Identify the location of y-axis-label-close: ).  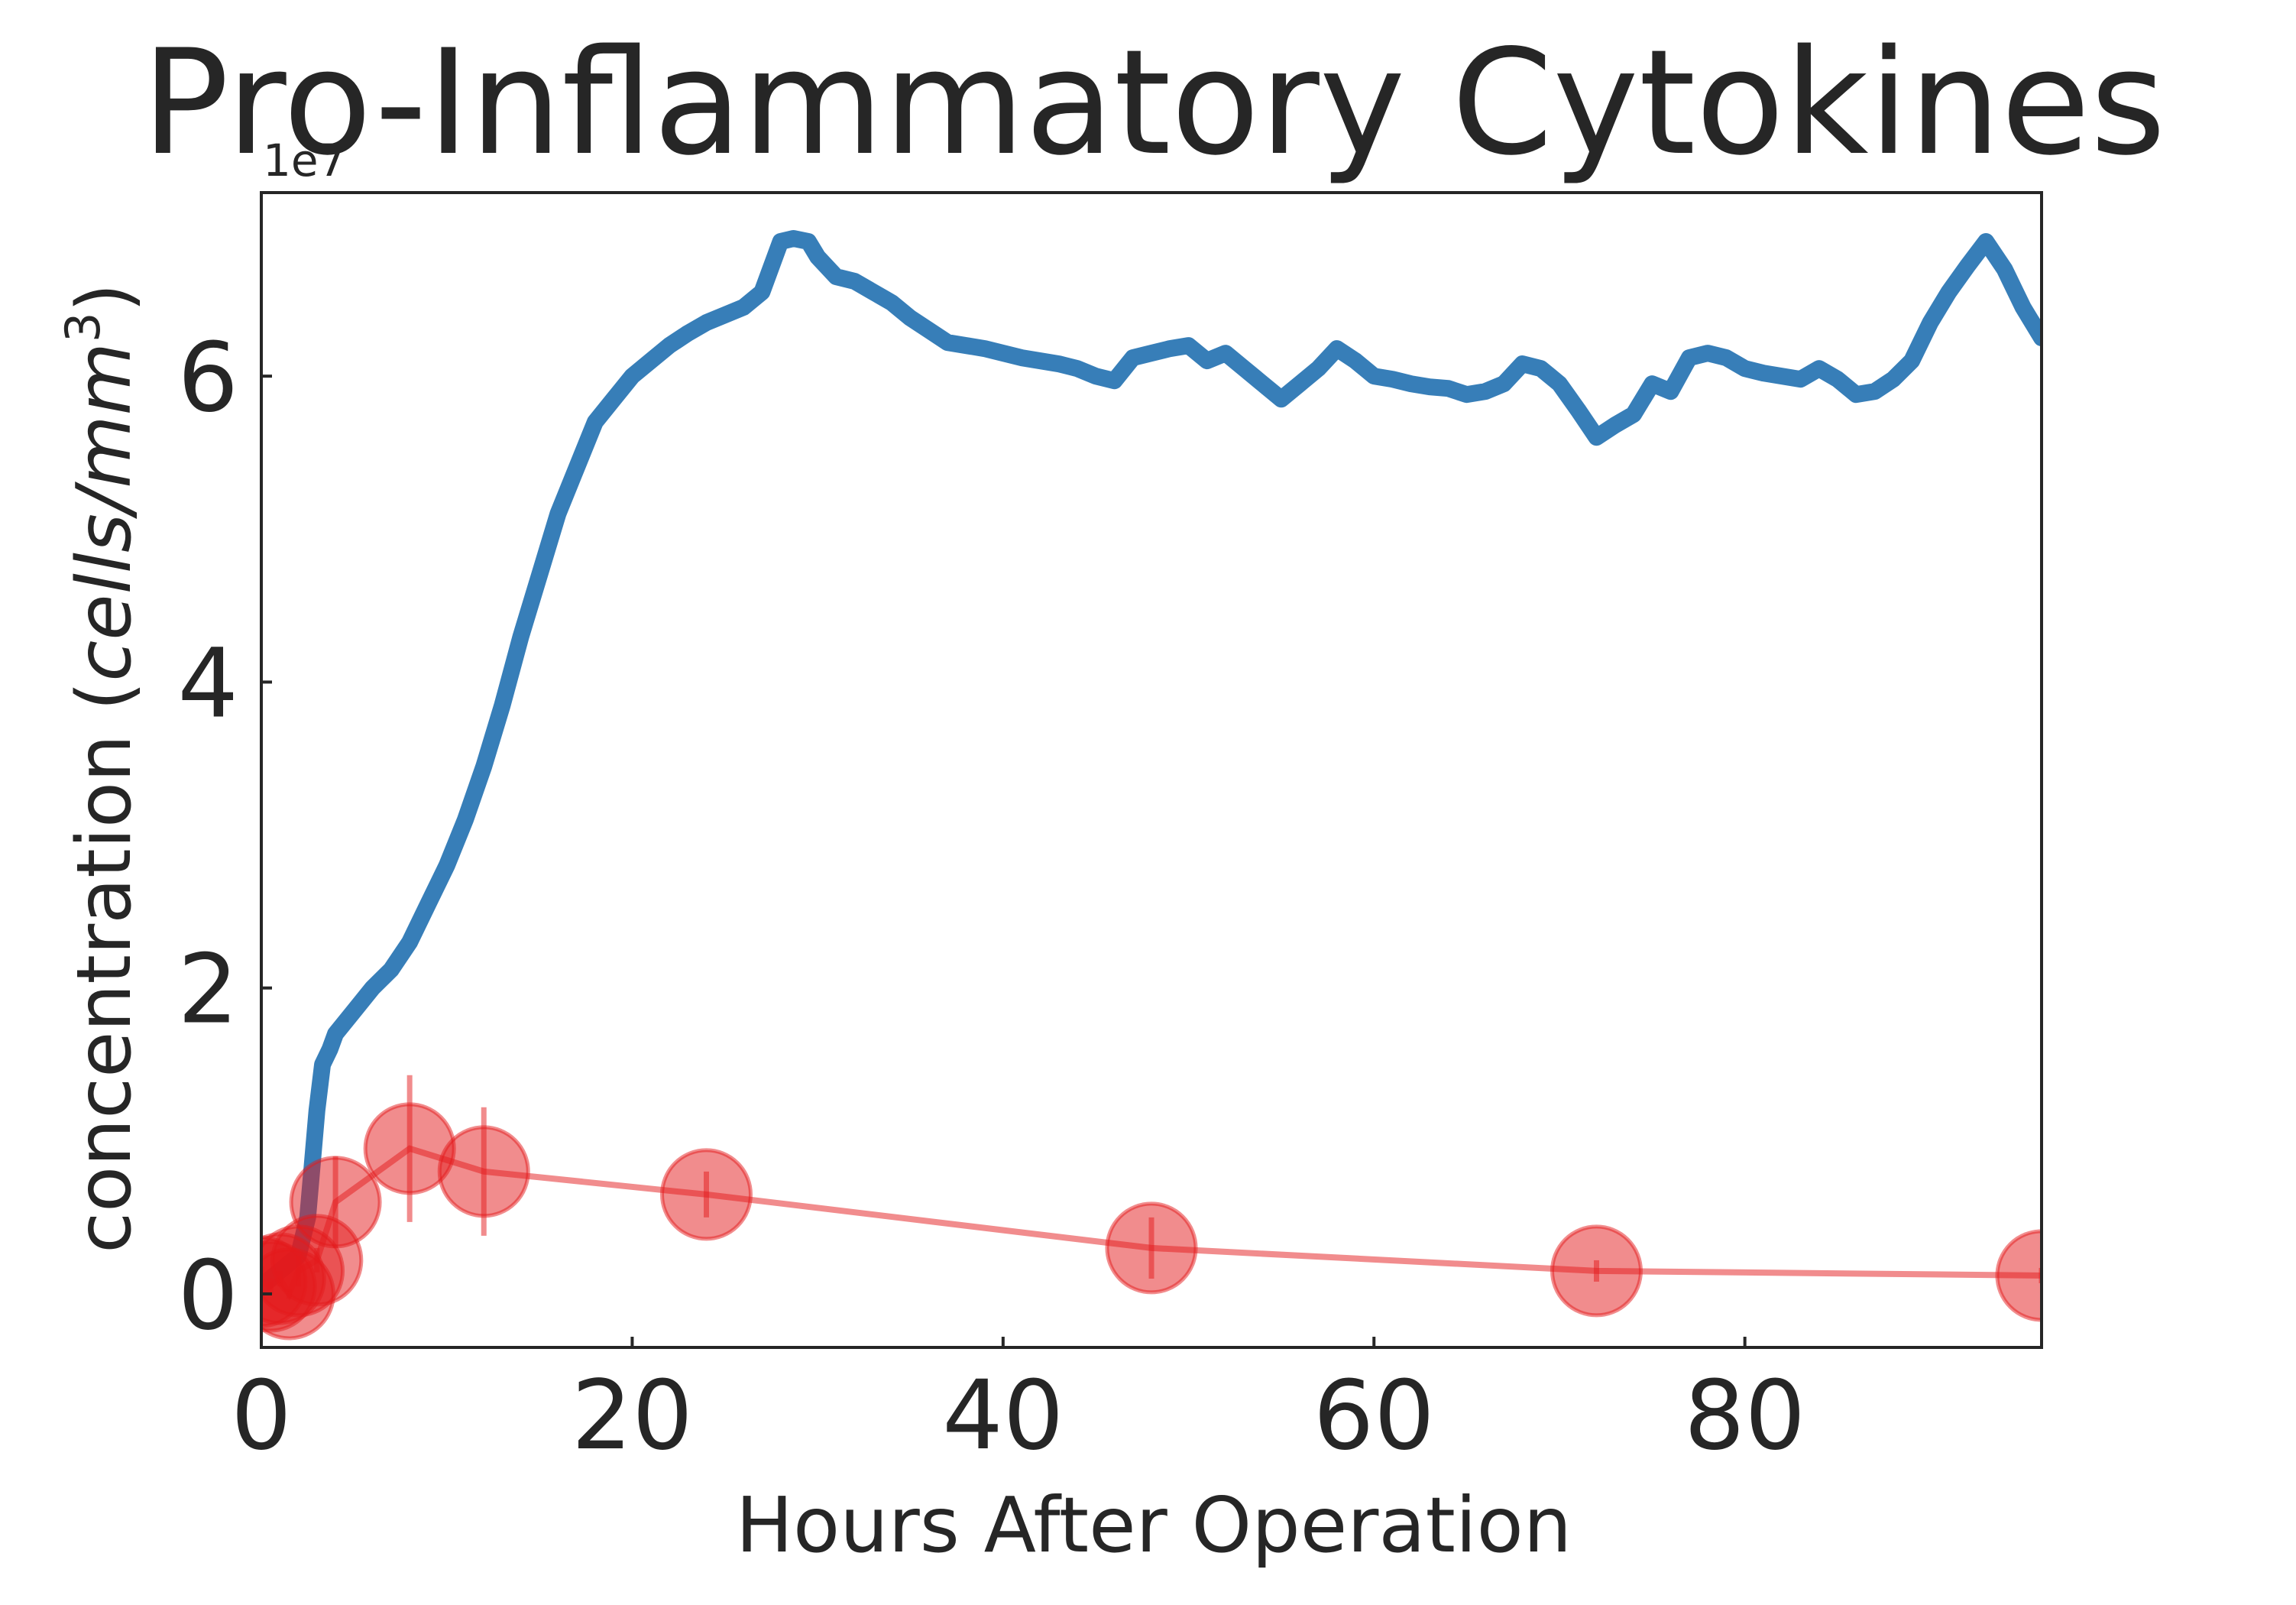
(105, 297).